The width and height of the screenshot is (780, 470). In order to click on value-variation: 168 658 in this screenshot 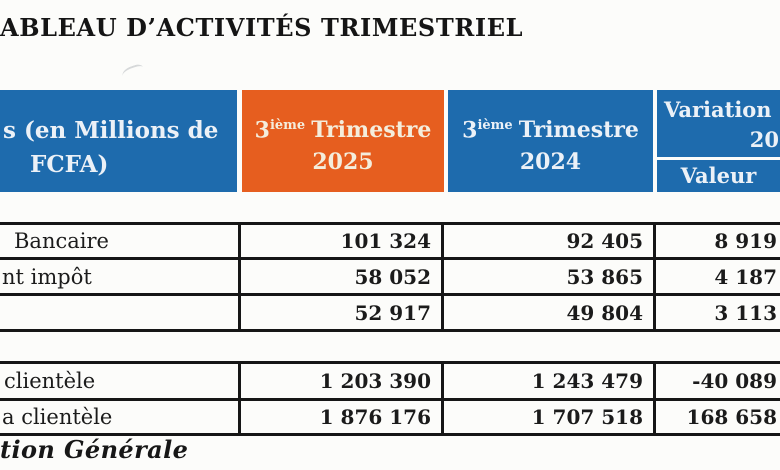, I will do `click(731, 416)`.